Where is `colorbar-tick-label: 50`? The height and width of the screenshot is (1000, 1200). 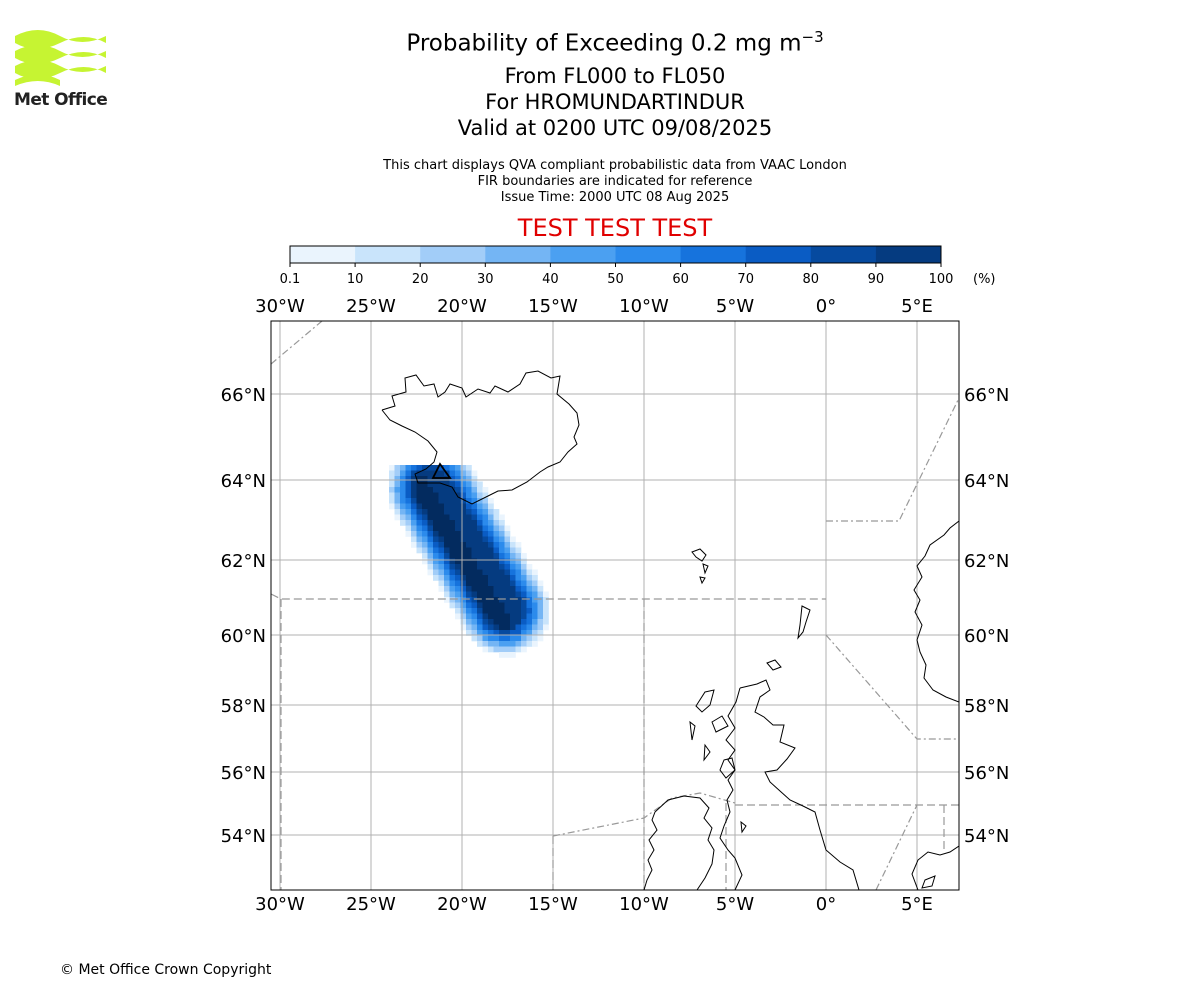 colorbar-tick-label: 50 is located at coordinates (615, 279).